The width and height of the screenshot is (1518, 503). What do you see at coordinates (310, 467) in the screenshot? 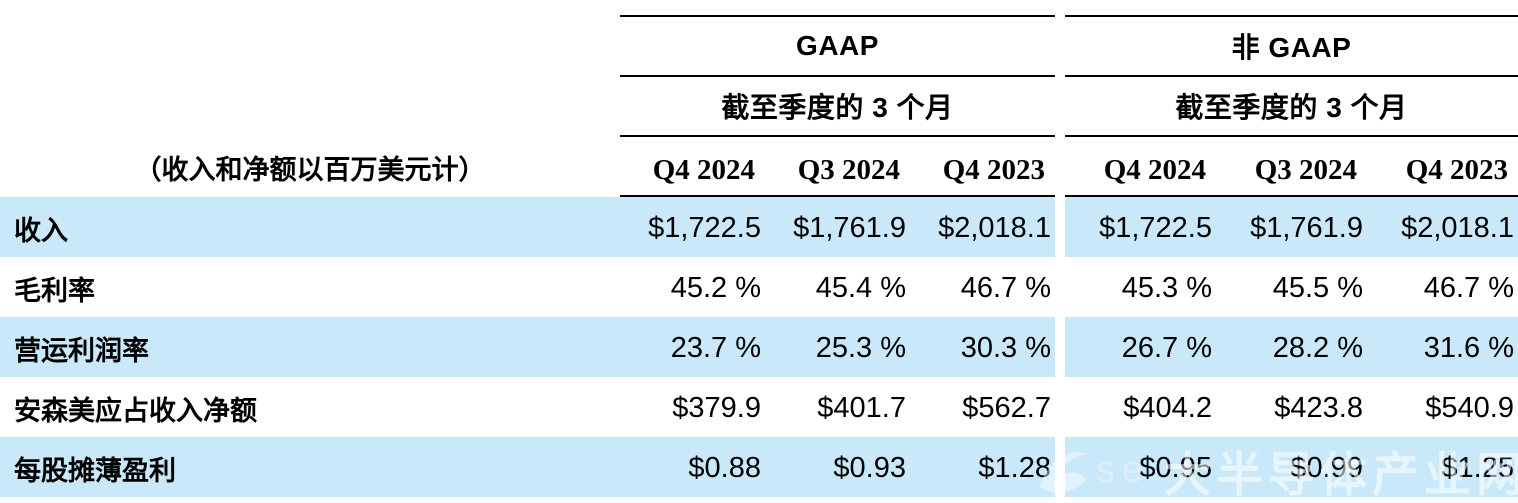
I see `row-label: 每股摊薄盈利` at bounding box center [310, 467].